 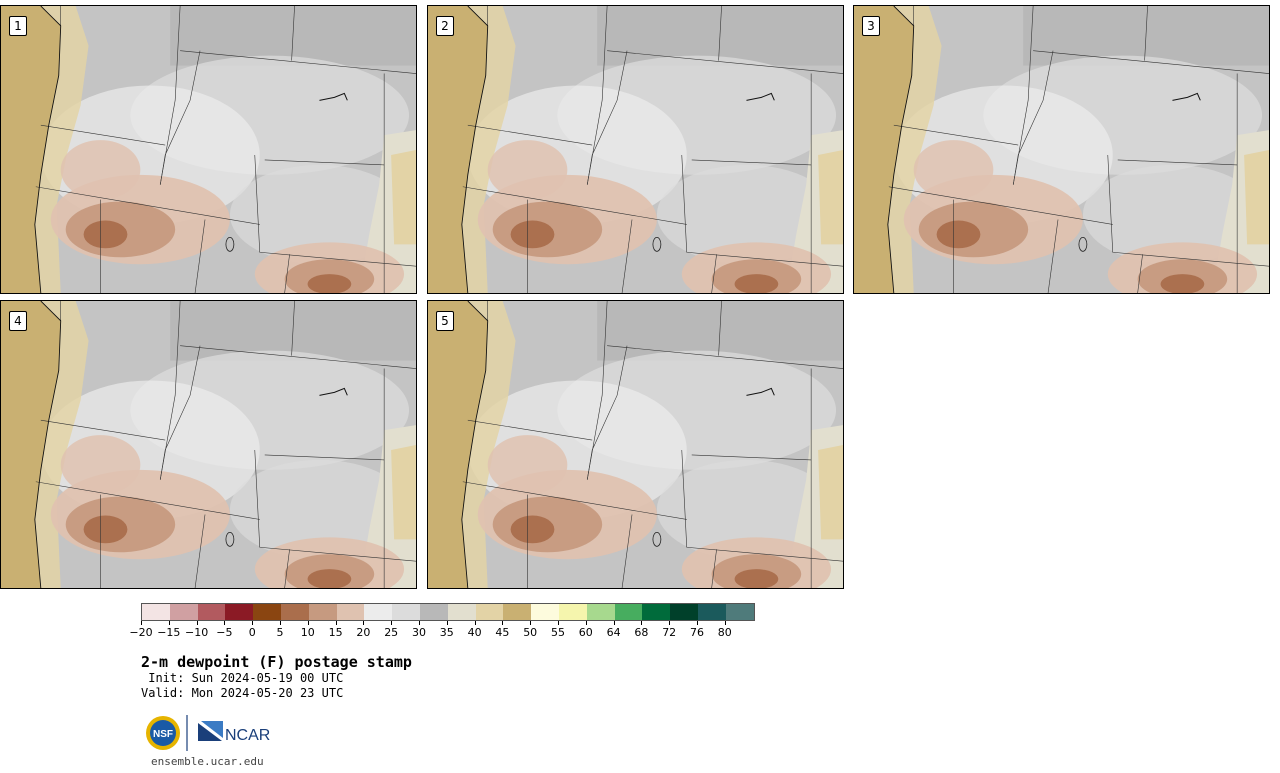 What do you see at coordinates (530, 632) in the screenshot?
I see `colorbar-tick-label: 50` at bounding box center [530, 632].